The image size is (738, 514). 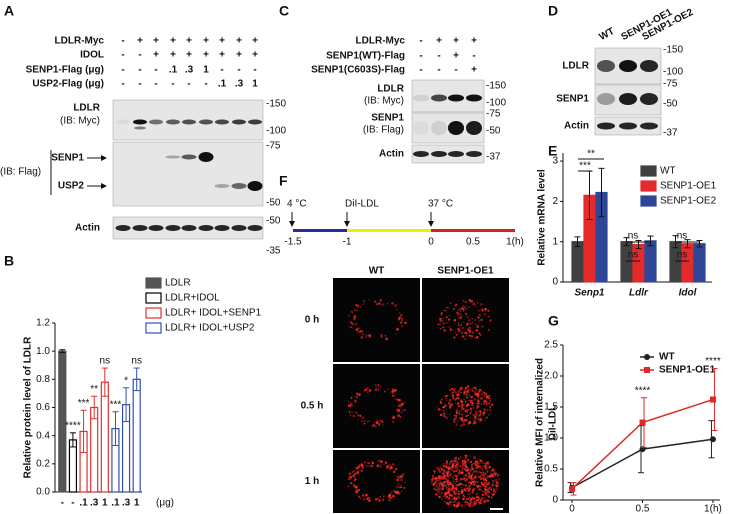 I want to click on y-tick-label: 0.5, so click(x=551, y=469).